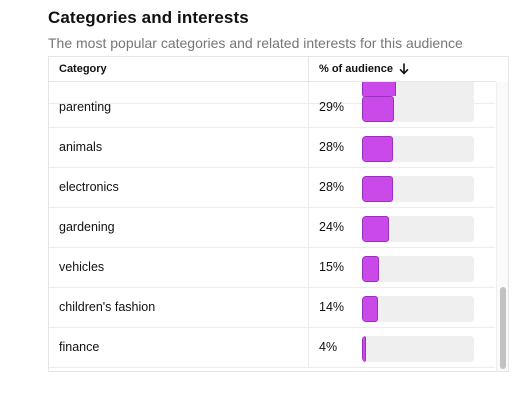 The height and width of the screenshot is (405, 512). I want to click on percent-column-header: % of audience, so click(364, 69).